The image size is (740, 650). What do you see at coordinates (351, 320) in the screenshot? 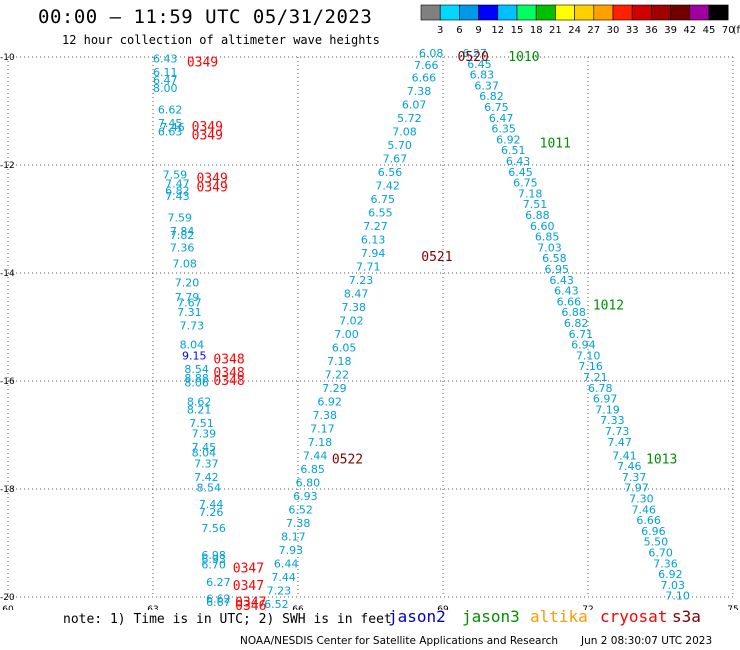
I see `swh-value: 7.02` at bounding box center [351, 320].